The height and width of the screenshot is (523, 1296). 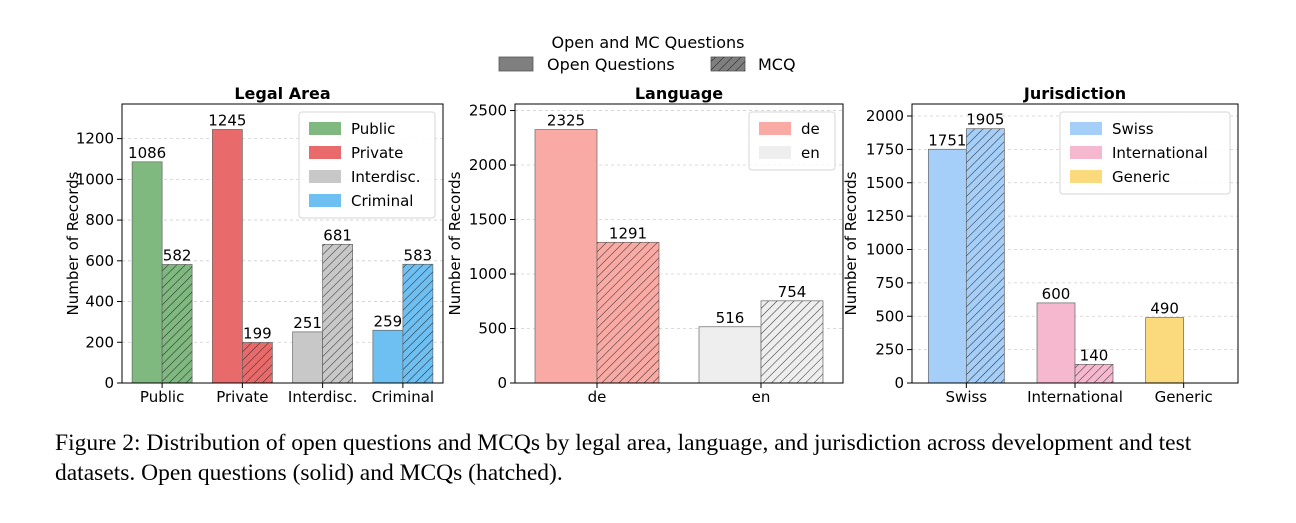 I want to click on data-label: 681, so click(x=337, y=235).